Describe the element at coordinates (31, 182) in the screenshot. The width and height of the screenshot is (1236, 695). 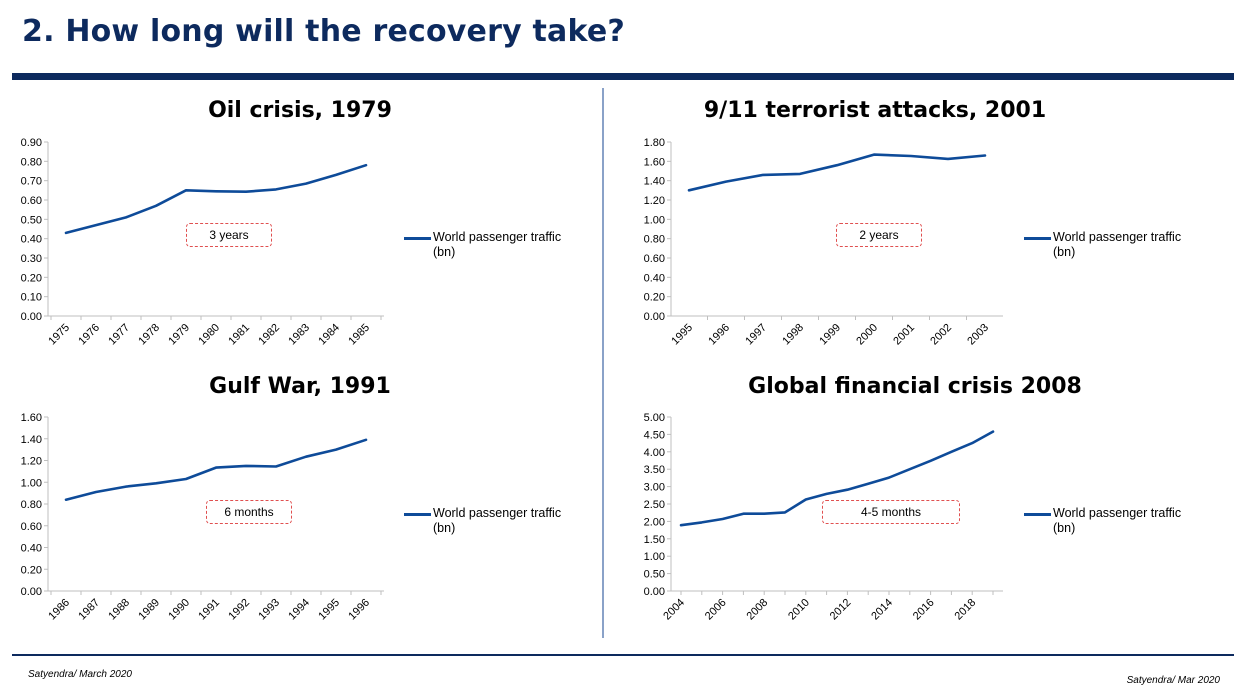
I see `y-tick-label: 0.70` at that location.